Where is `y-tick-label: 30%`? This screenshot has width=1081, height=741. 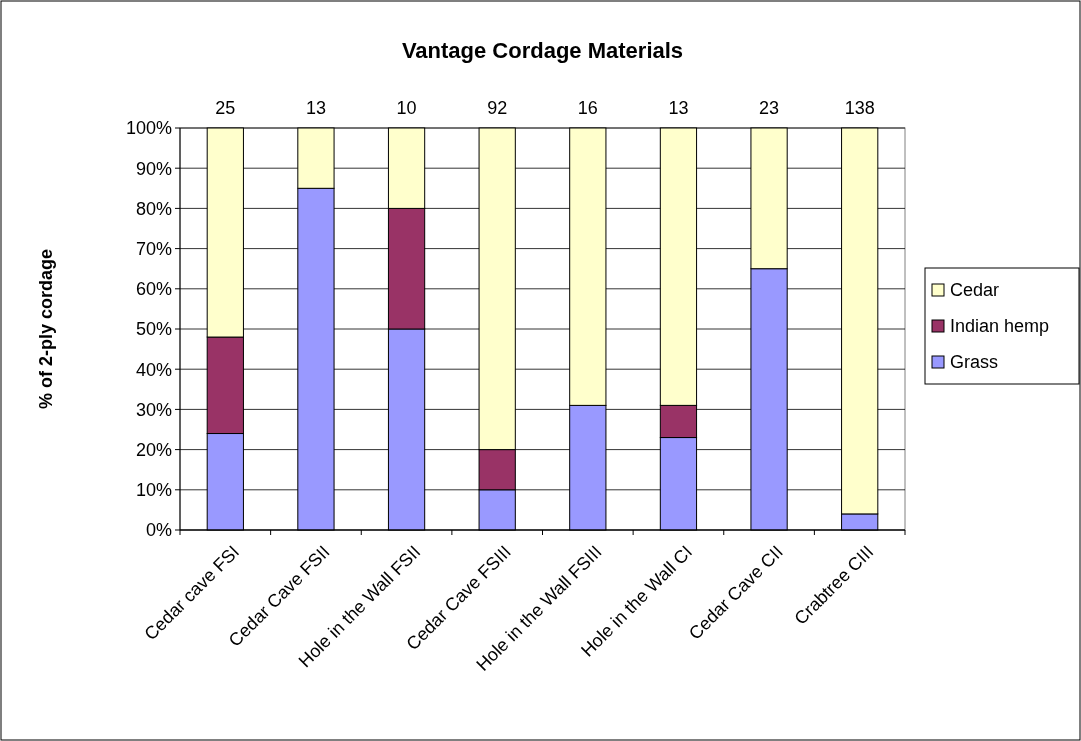
y-tick-label: 30% is located at coordinates (153, 409).